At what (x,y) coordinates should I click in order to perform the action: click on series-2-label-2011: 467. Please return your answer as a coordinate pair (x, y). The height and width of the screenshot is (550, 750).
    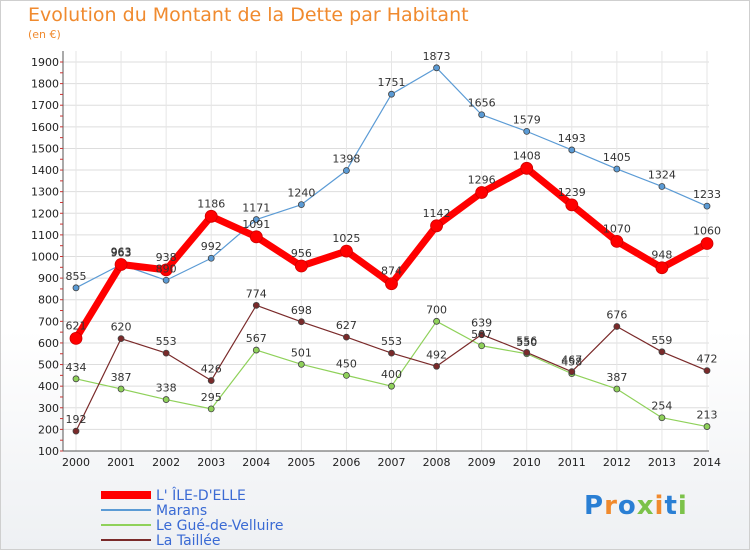
    Looking at the image, I should click on (571, 360).